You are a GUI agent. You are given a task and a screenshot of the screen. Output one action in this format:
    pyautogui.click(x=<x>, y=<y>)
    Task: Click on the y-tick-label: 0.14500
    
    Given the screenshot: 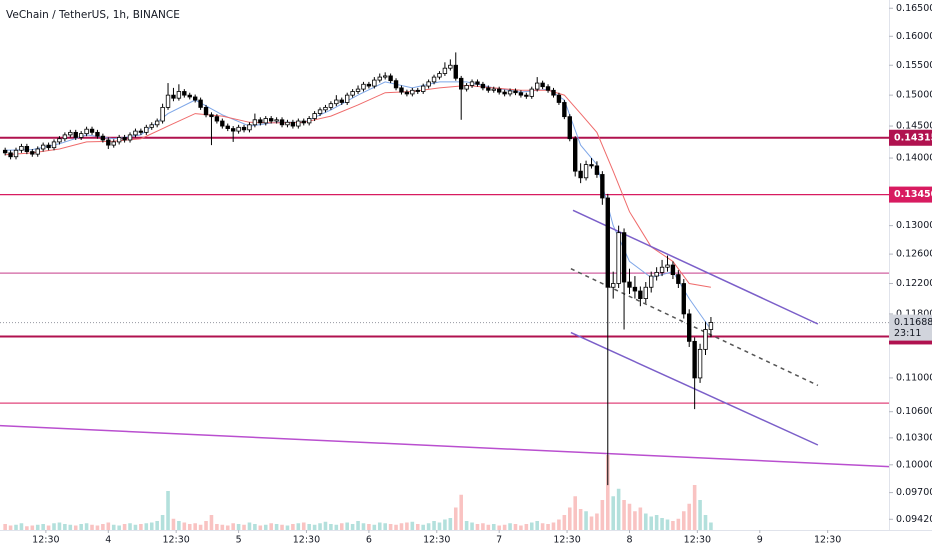 What is the action you would take?
    pyautogui.click(x=914, y=126)
    